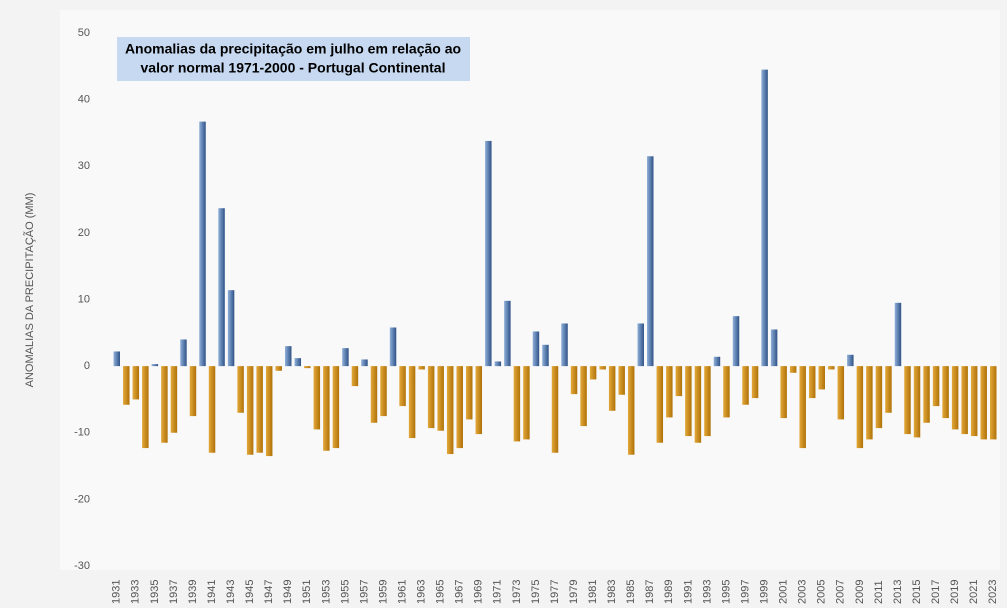 The image size is (1007, 608). What do you see at coordinates (688, 592) in the screenshot?
I see `x-tick-label: 1991` at bounding box center [688, 592].